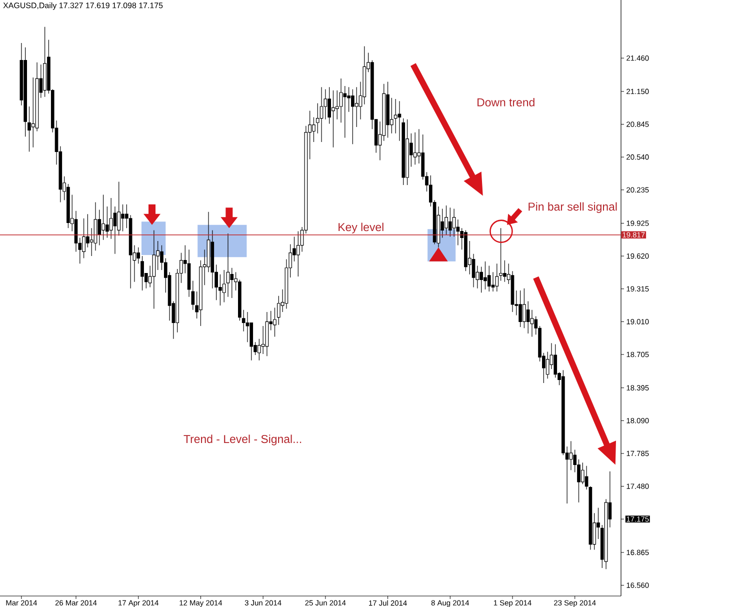 This screenshot has width=754, height=607. What do you see at coordinates (572, 207) in the screenshot?
I see `annotation: Pin bar sell signal` at bounding box center [572, 207].